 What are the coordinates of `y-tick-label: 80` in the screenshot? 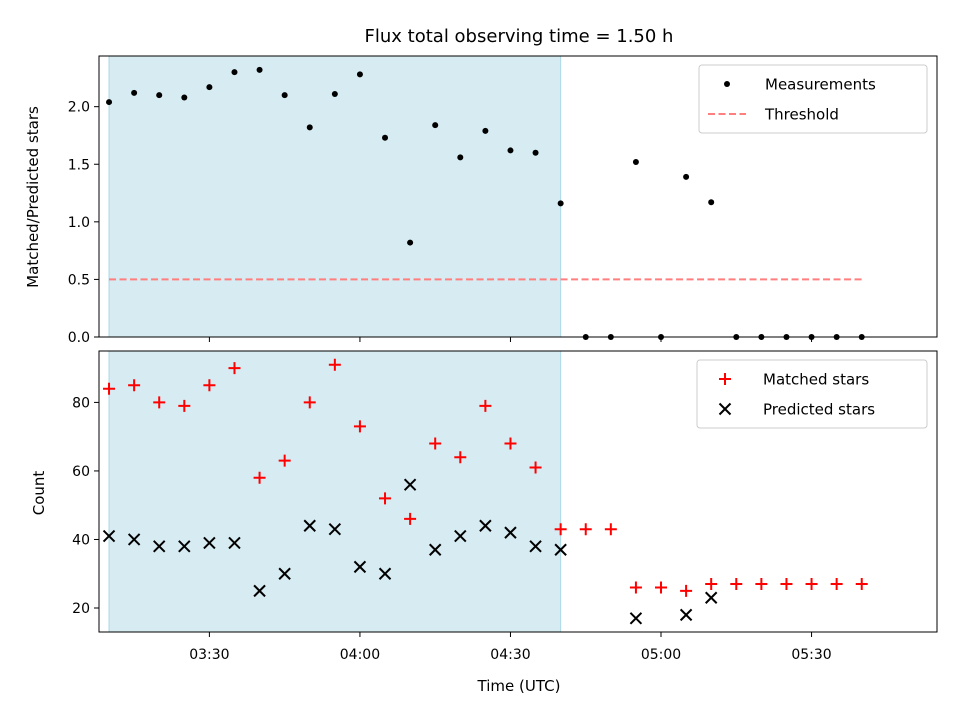 It's located at (81, 403).